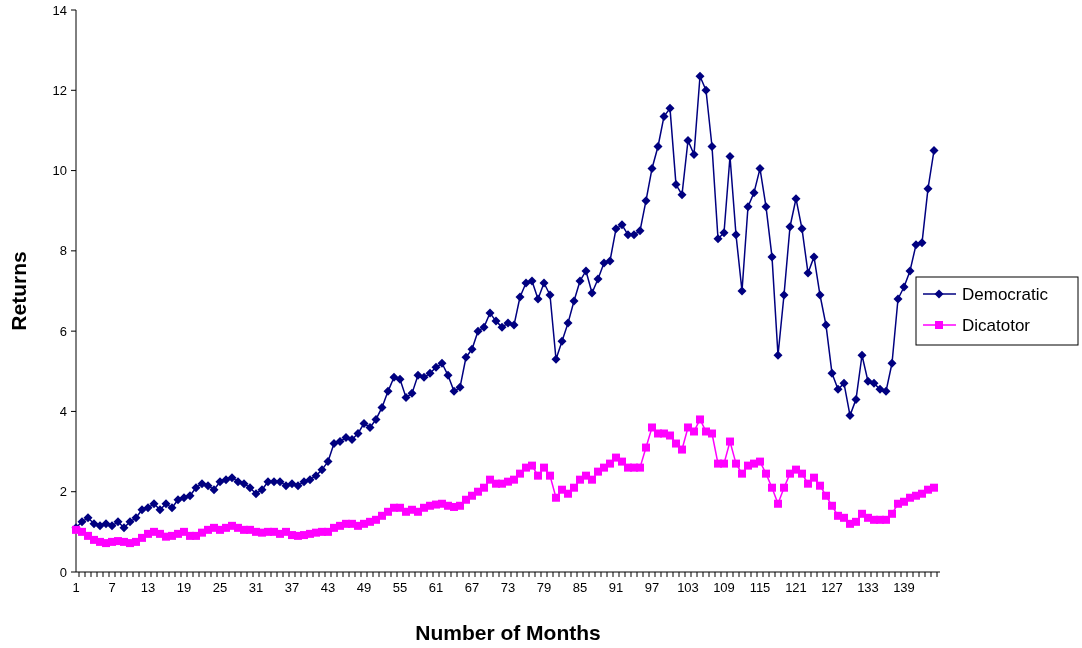 Image resolution: width=1082 pixels, height=648 pixels. I want to click on x-tick-label: 43, so click(328, 587).